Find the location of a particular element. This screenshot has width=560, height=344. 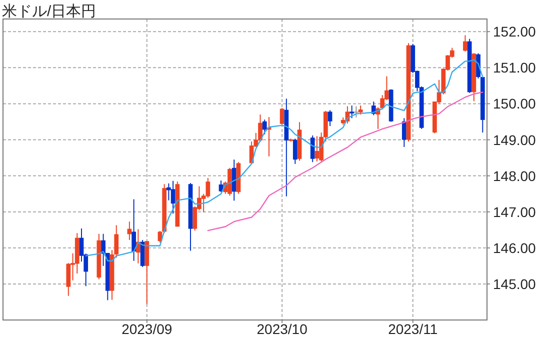

y-tick-label: 152.00 is located at coordinates (514, 32).